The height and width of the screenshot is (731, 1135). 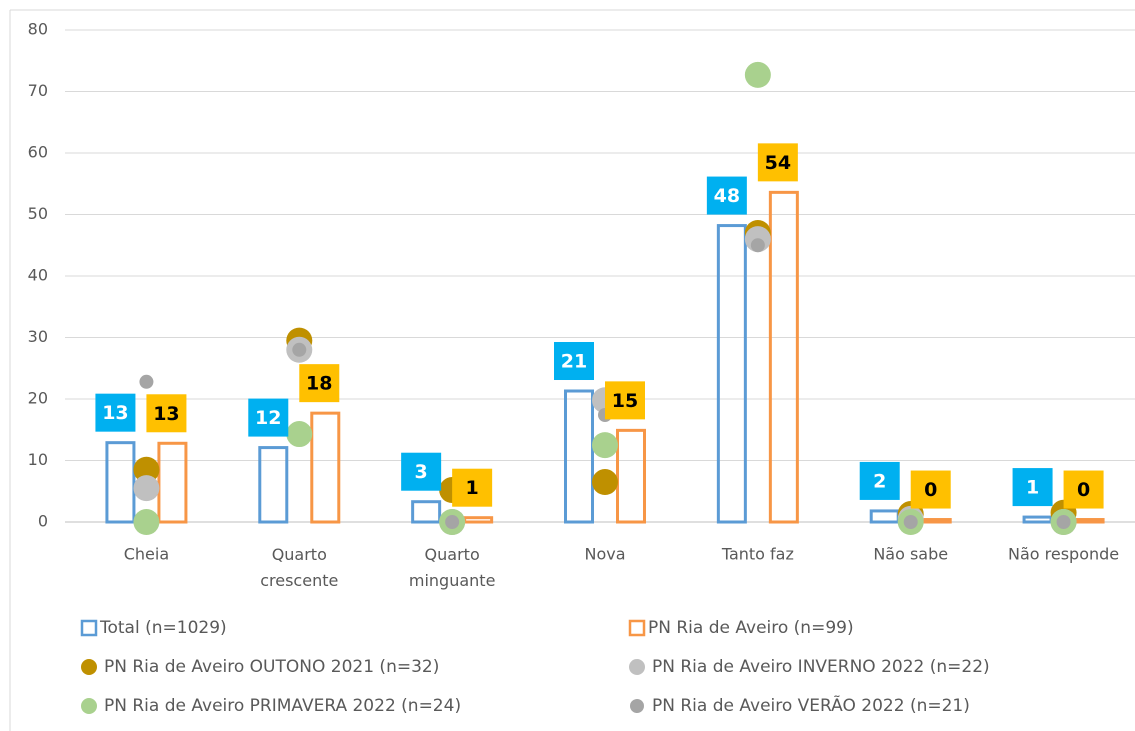 What do you see at coordinates (38, 398) in the screenshot?
I see `y-tick-label: 20` at bounding box center [38, 398].